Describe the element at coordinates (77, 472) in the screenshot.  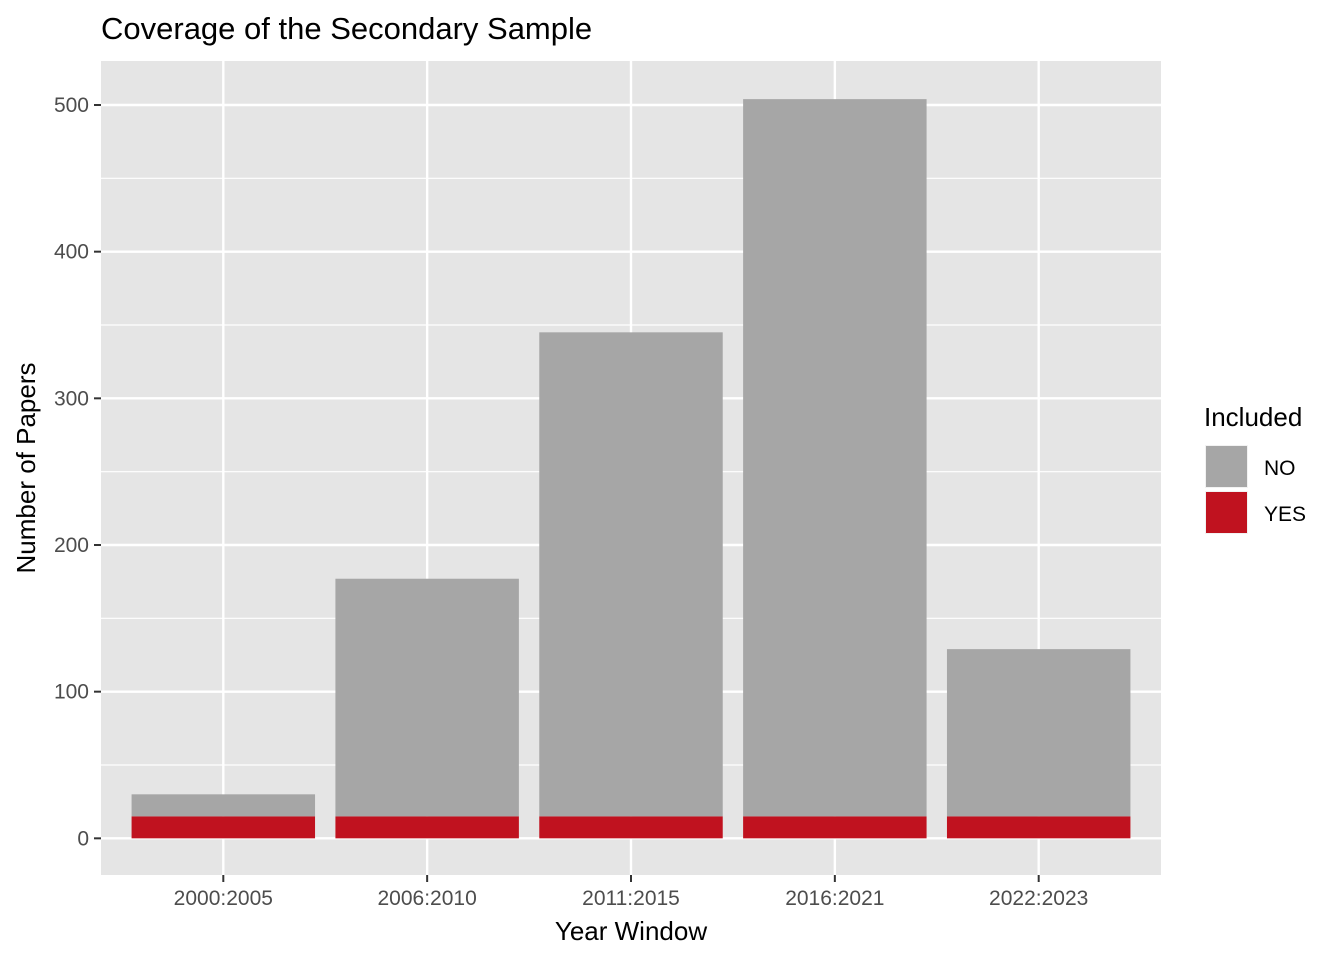
I see `y-axis: 0 100 200 300 400 500` at that location.